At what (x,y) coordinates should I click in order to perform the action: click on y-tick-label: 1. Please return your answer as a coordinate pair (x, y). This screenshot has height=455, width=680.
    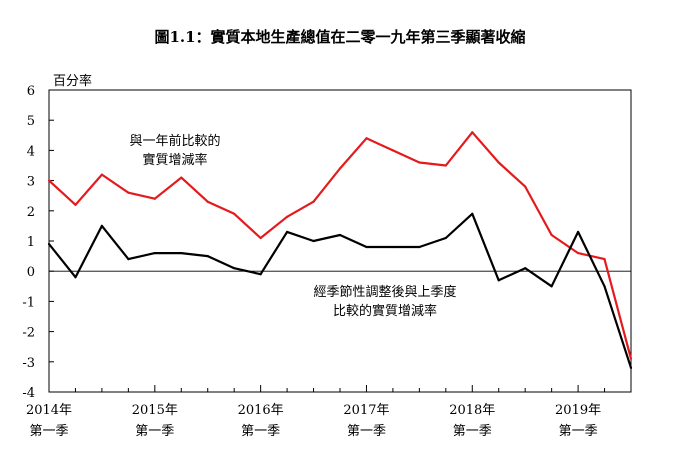
    Looking at the image, I should click on (31, 242).